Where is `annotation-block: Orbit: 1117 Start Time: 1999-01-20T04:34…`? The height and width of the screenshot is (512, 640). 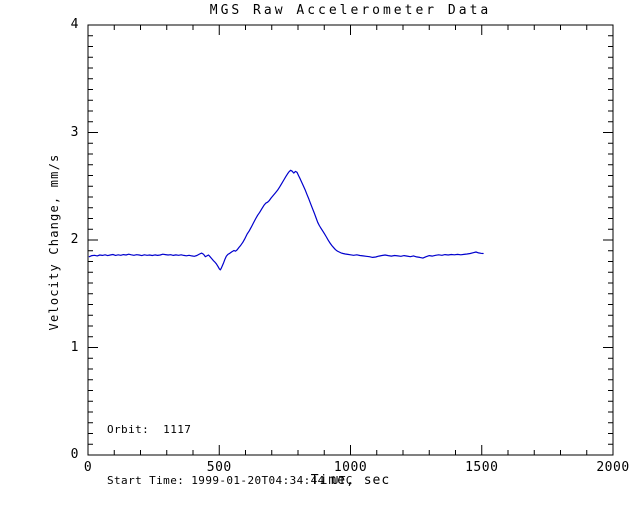
annotation-block: Orbit: 1117 Start Time: 1999-01-20T04:34… is located at coordinates (230, 449).